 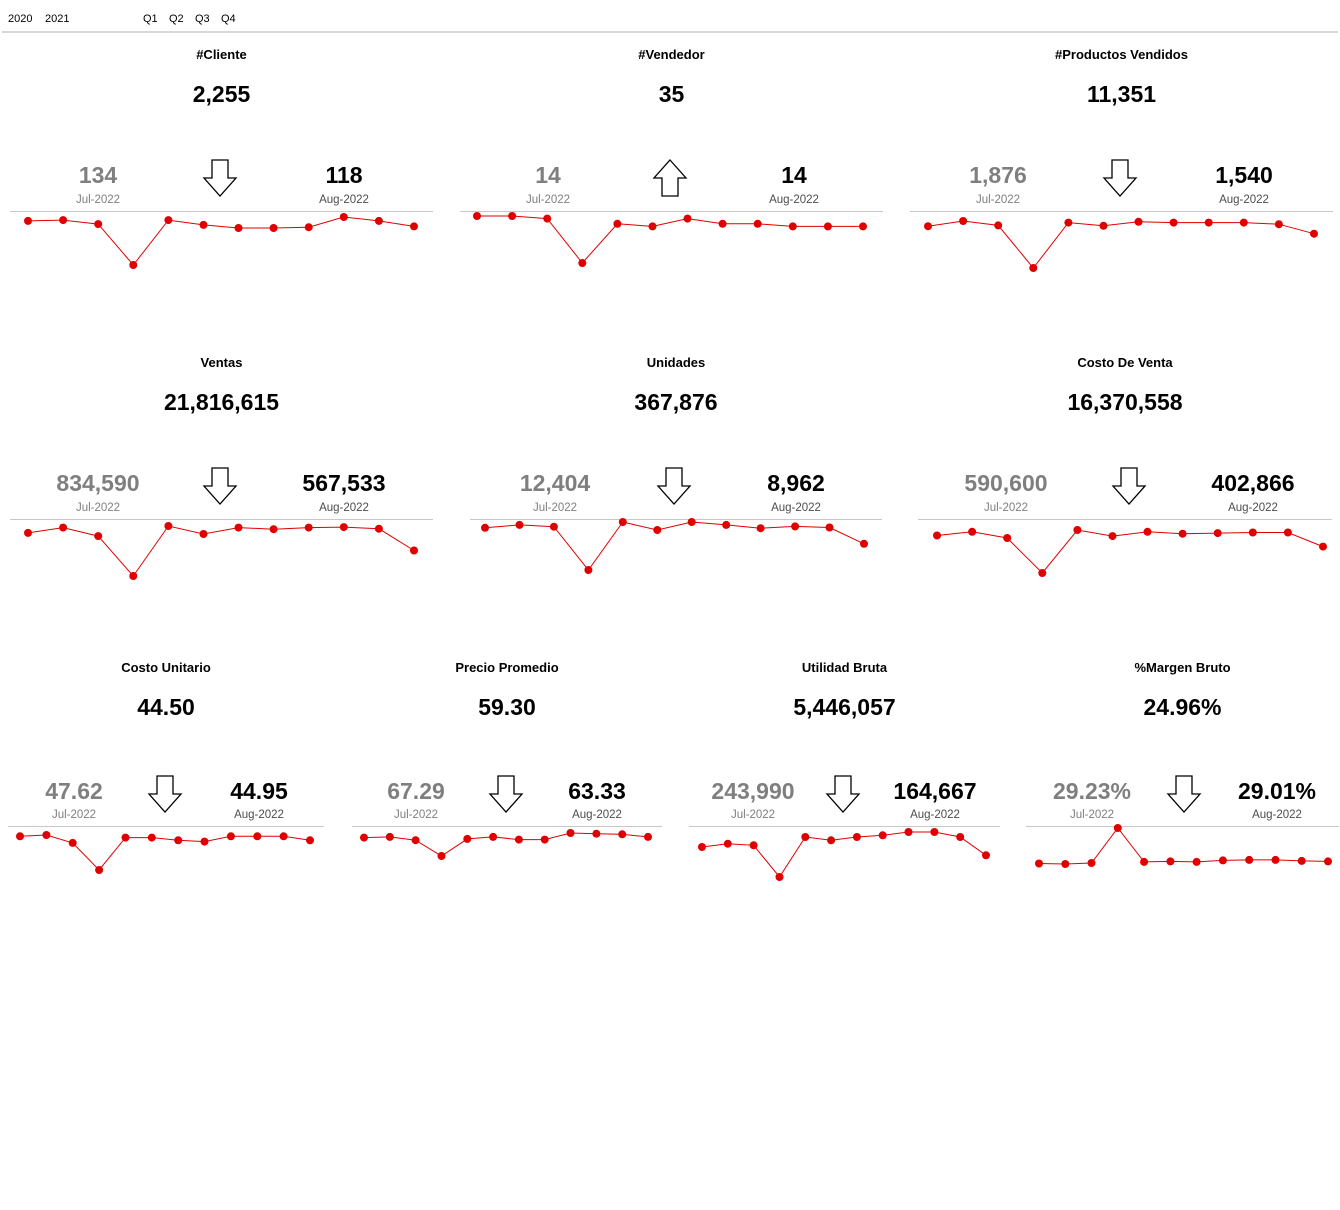 I want to click on filter-year-2021: 2021, so click(x=57, y=19).